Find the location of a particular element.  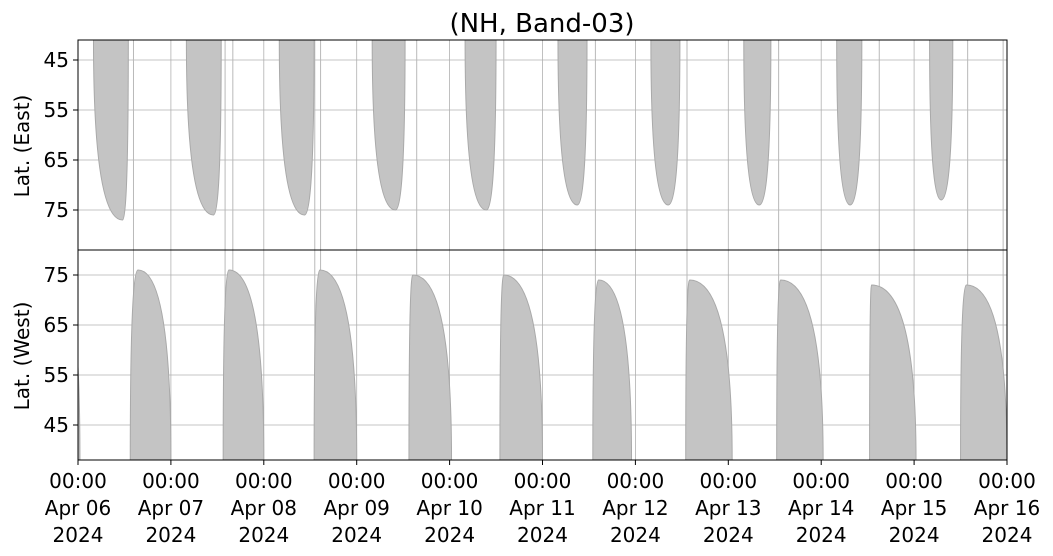

ytick-label-east-0: 45 is located at coordinates (56, 60).